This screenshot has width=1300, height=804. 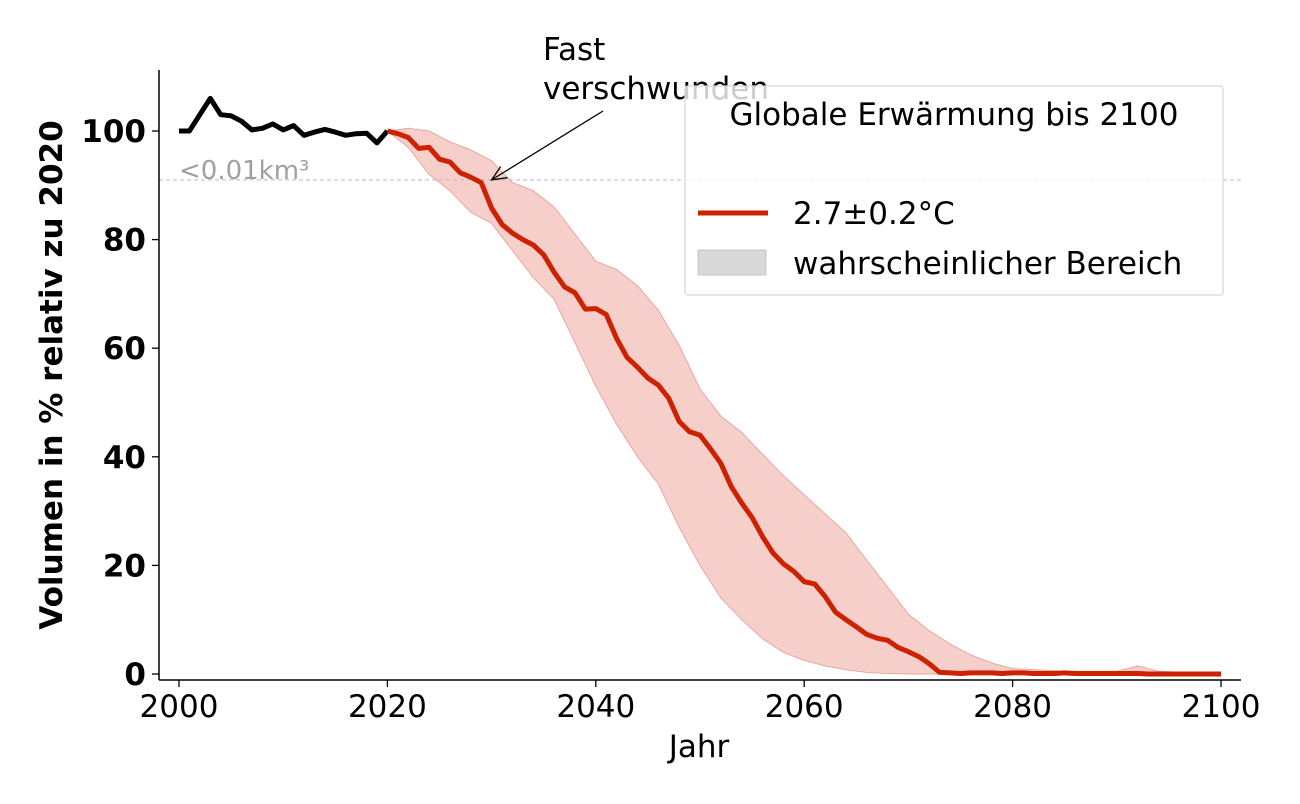 I want to click on legend-band-swatch, so click(x=732, y=262).